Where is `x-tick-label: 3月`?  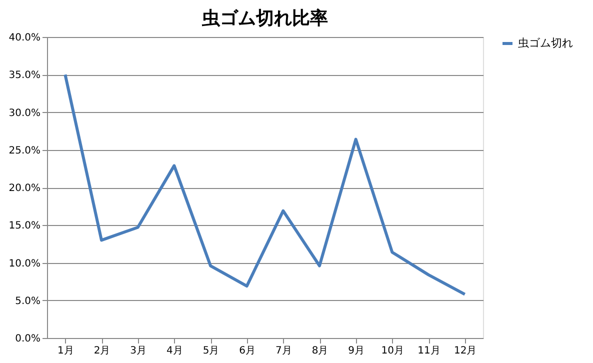 x-tick-label: 3月 is located at coordinates (138, 351).